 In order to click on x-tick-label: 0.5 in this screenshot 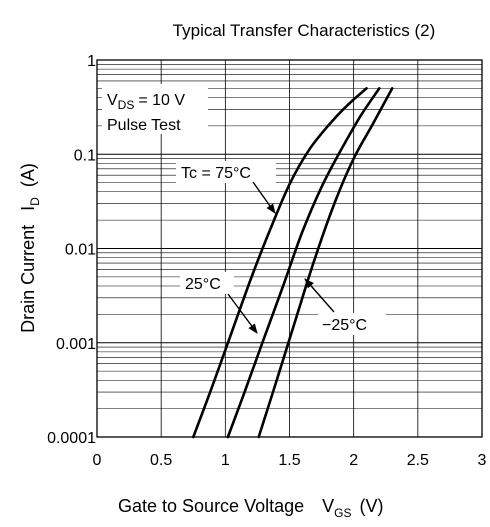, I will do `click(161, 460)`.